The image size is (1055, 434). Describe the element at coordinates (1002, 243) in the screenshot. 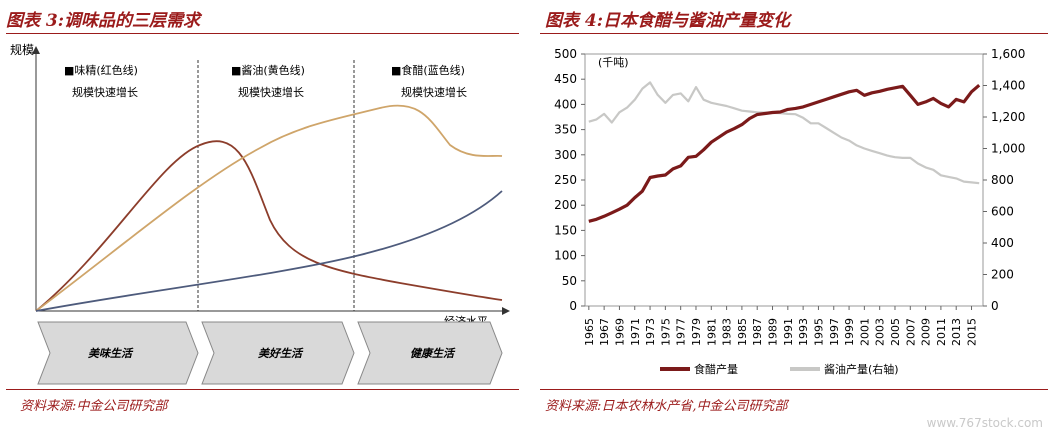

I see `right-axis-tick-label: 400` at that location.